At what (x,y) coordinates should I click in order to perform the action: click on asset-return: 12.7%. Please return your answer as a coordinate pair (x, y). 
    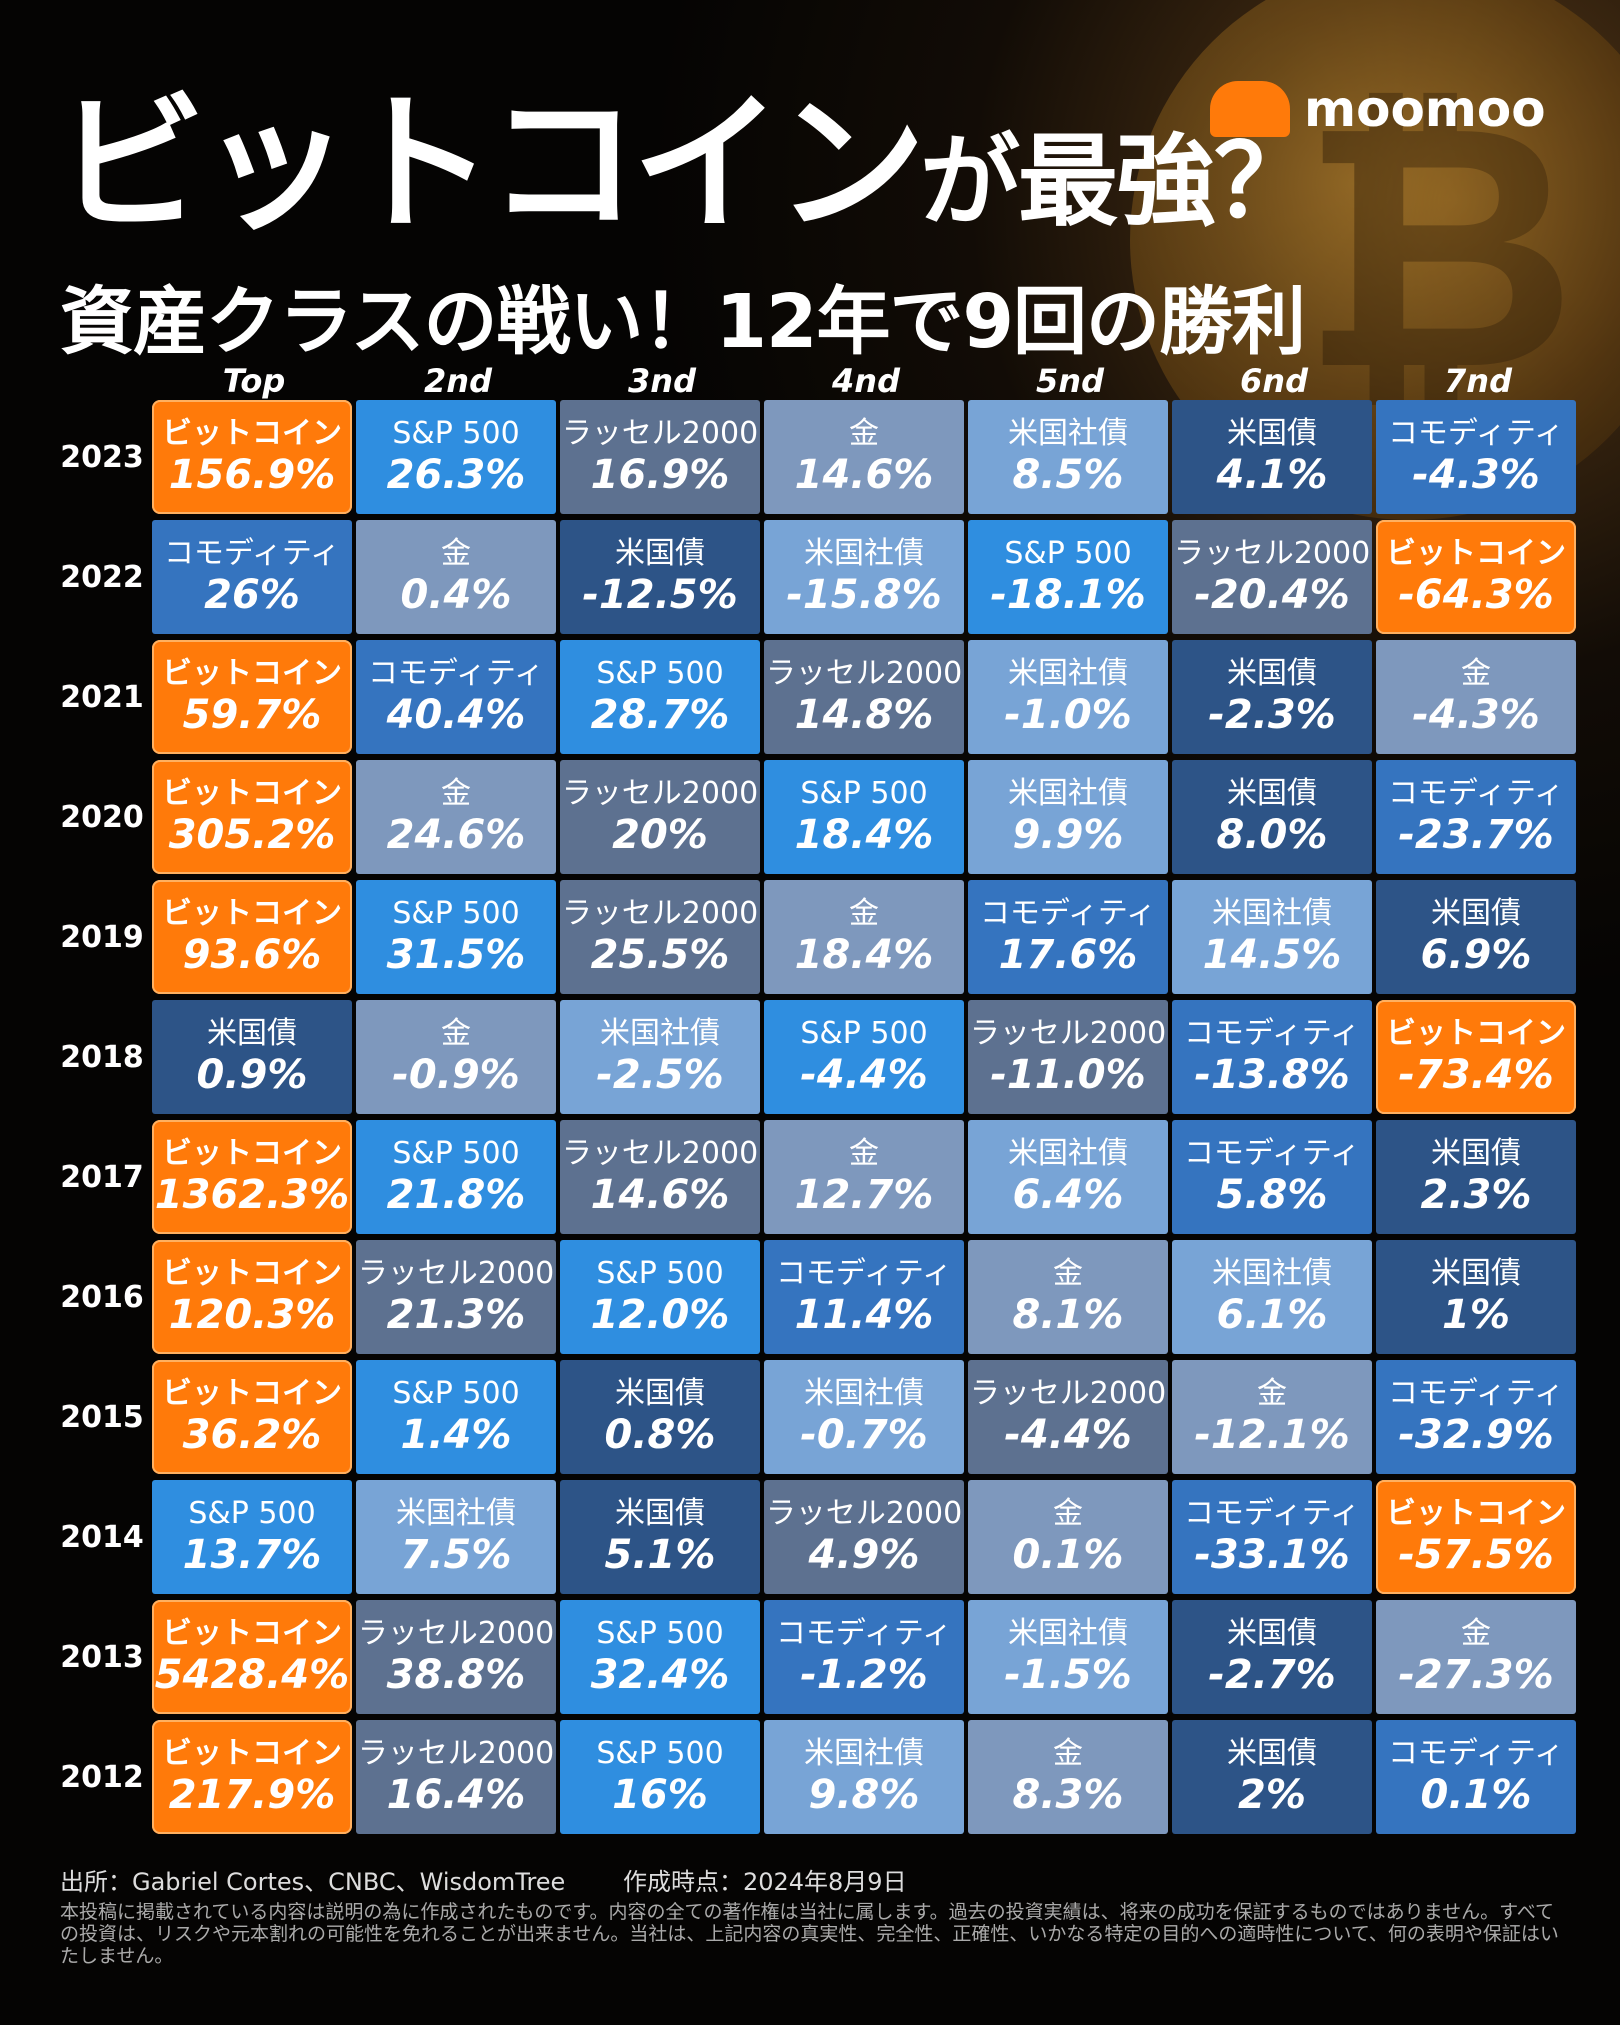
    Looking at the image, I should click on (864, 1195).